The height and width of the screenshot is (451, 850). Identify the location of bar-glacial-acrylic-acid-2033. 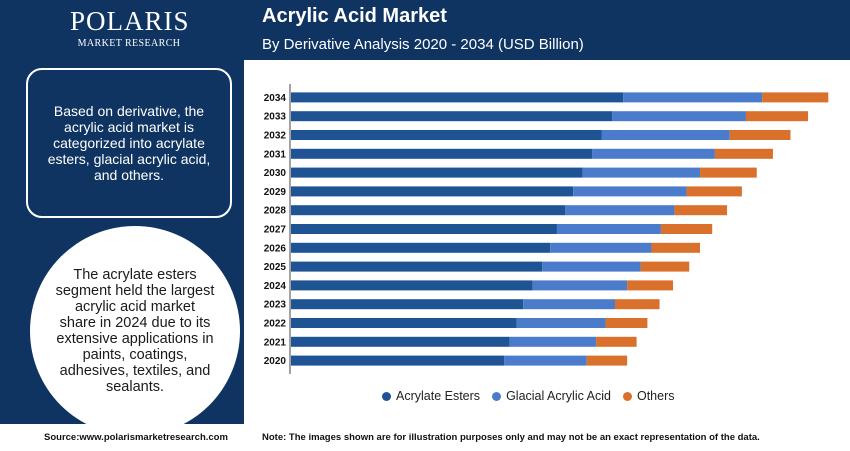
(679, 116).